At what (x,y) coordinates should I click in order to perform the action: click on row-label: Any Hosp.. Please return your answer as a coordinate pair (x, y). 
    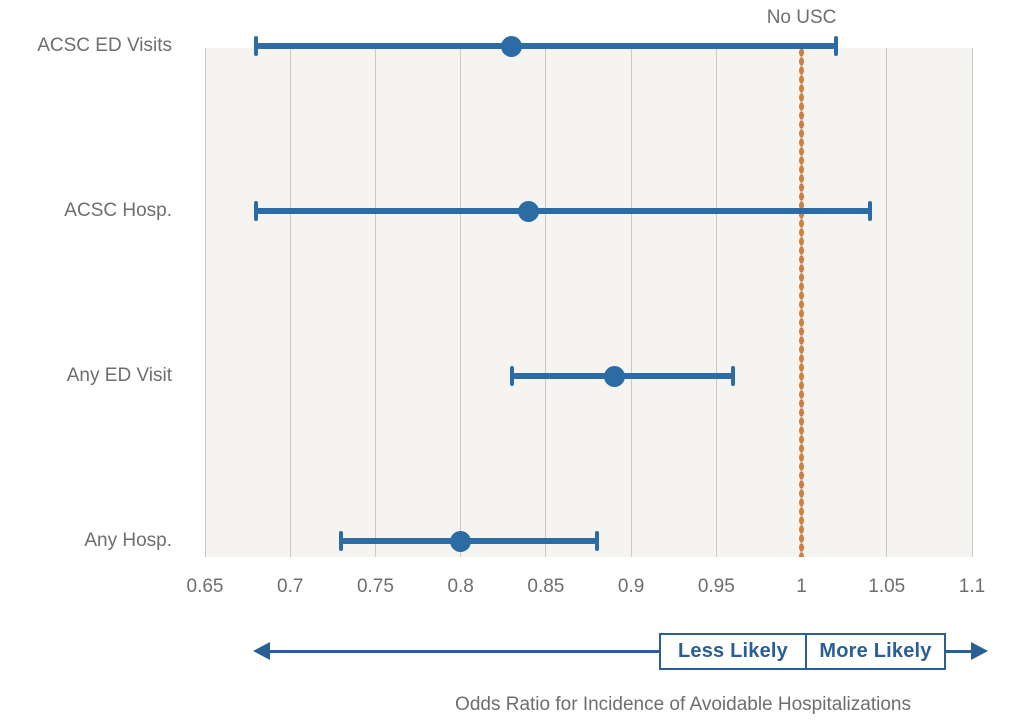
    Looking at the image, I should click on (128, 540).